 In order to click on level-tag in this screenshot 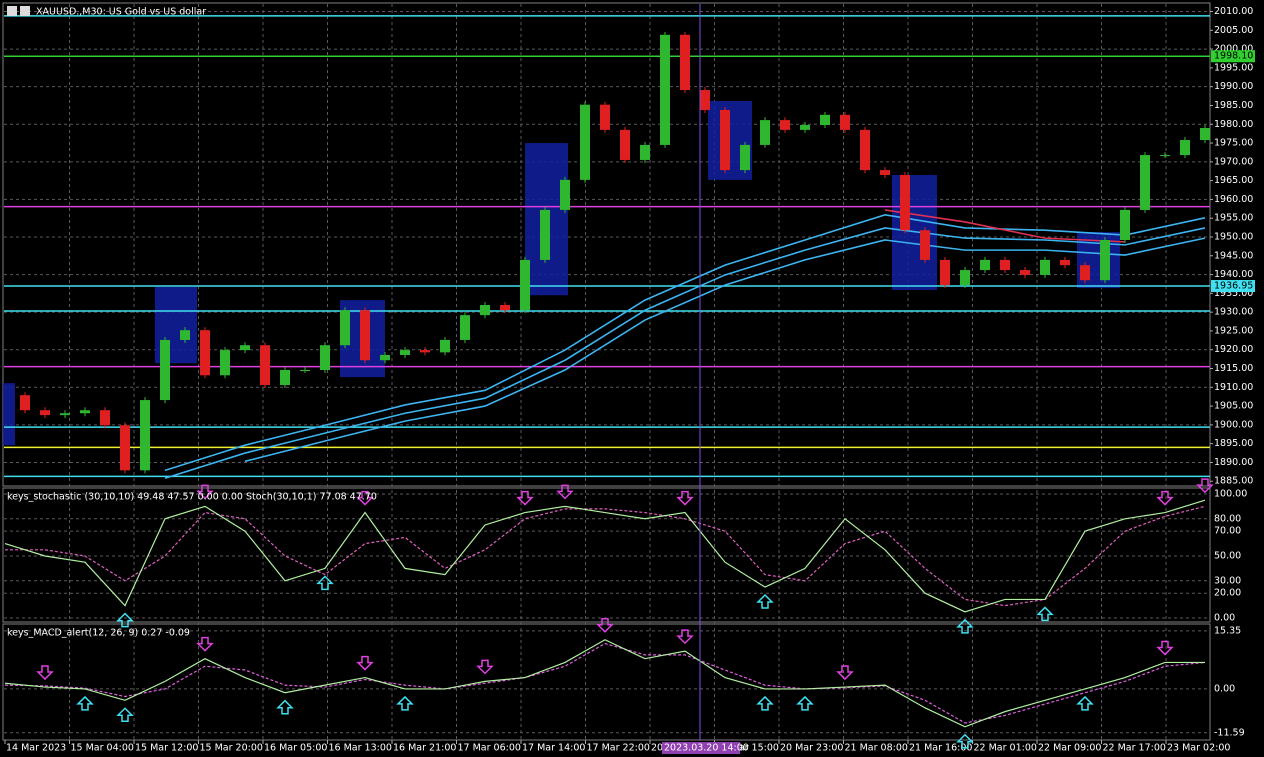, I will do `click(1233, 286)`.